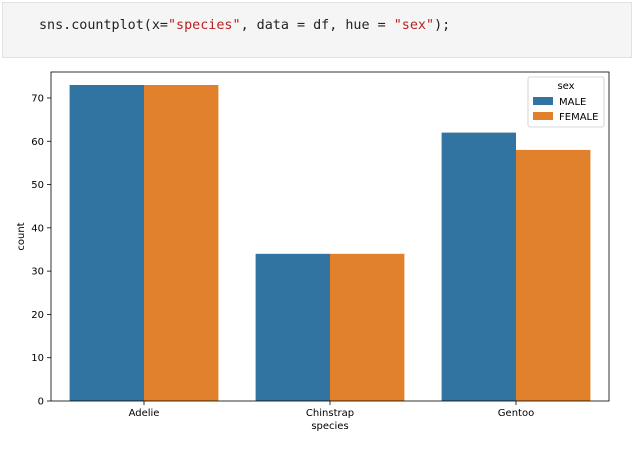  Describe the element at coordinates (478, 267) in the screenshot. I see `bar-male-gentoo` at that location.